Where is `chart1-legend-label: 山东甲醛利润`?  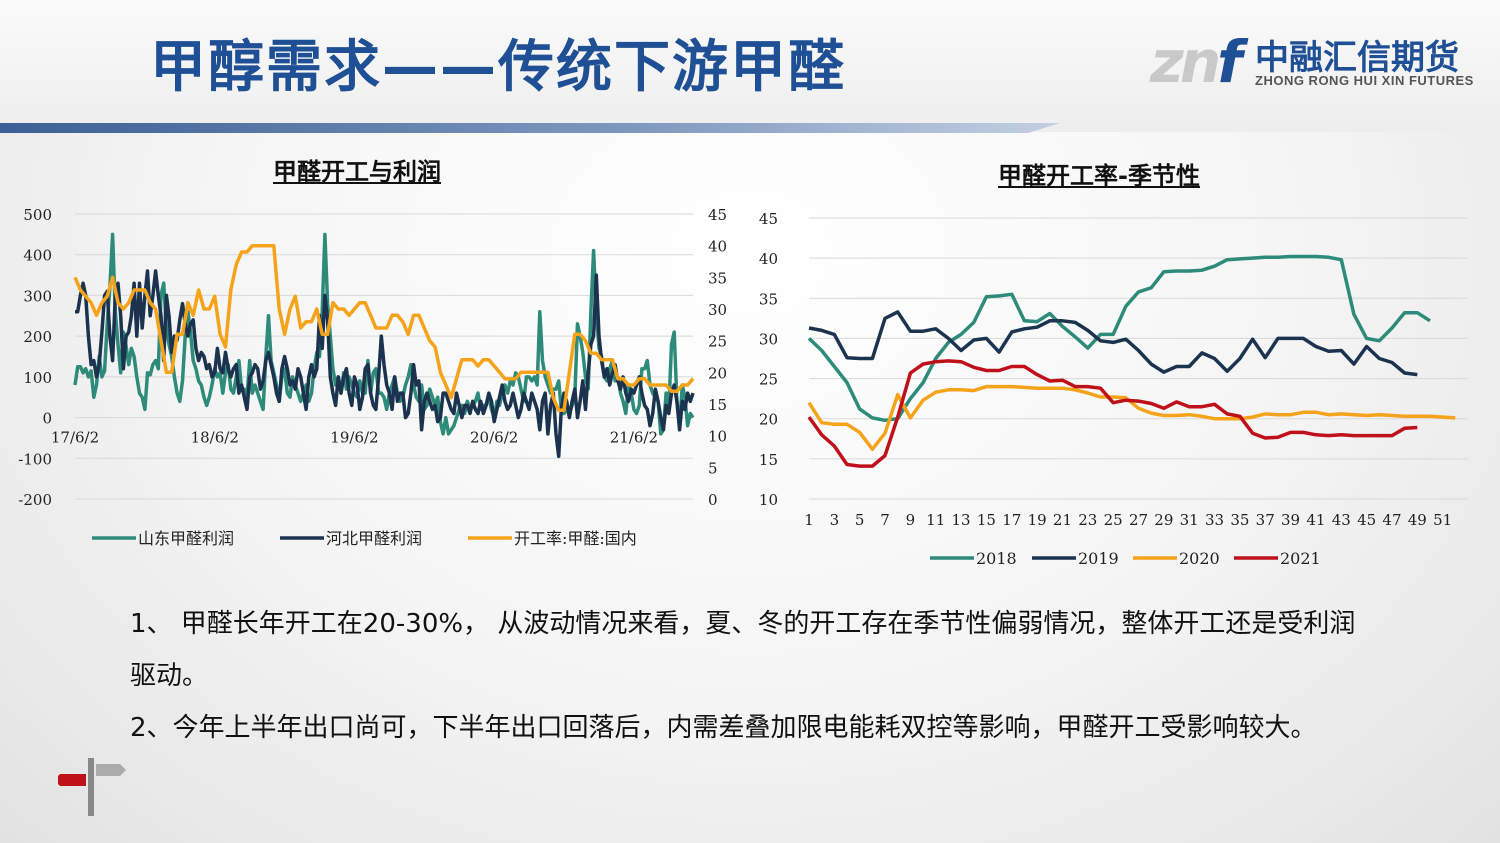 chart1-legend-label: 山东甲醛利润 is located at coordinates (186, 538).